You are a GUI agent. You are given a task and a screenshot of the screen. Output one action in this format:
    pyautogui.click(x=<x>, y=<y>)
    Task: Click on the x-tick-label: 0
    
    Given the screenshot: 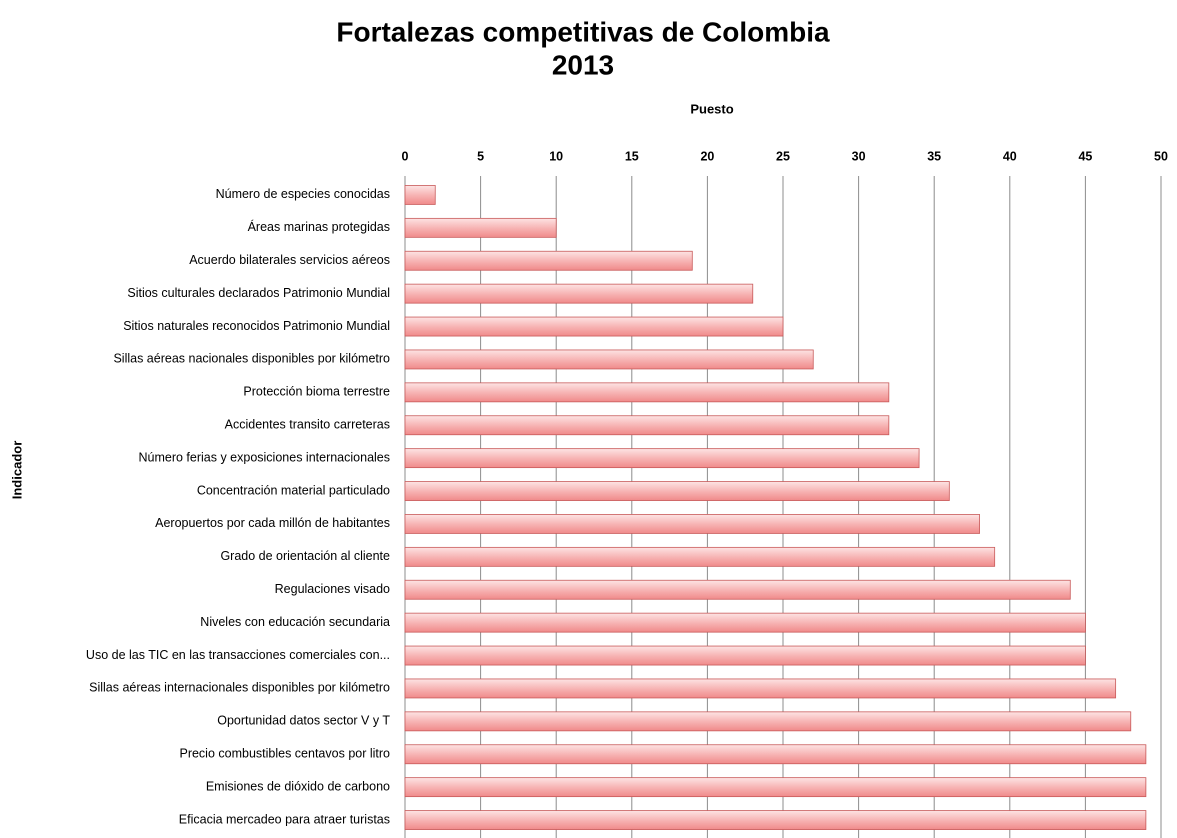 What is the action you would take?
    pyautogui.click(x=405, y=156)
    